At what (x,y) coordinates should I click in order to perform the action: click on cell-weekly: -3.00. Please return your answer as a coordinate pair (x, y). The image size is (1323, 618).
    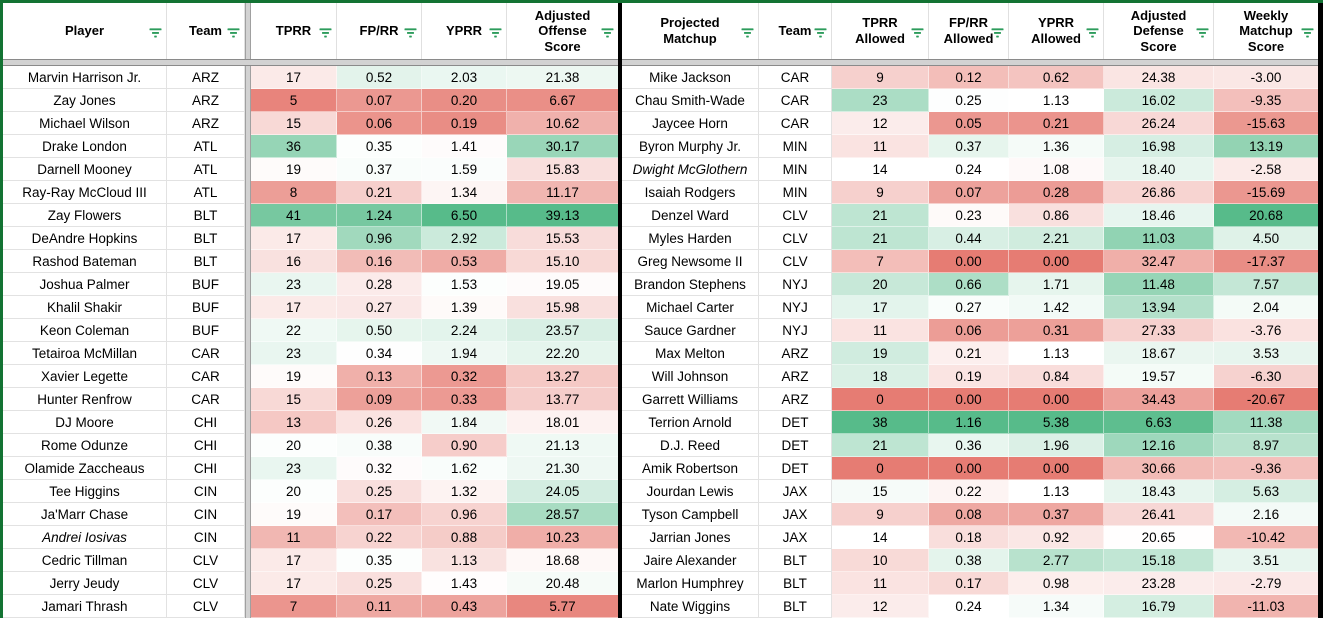
    Looking at the image, I should click on (1266, 77).